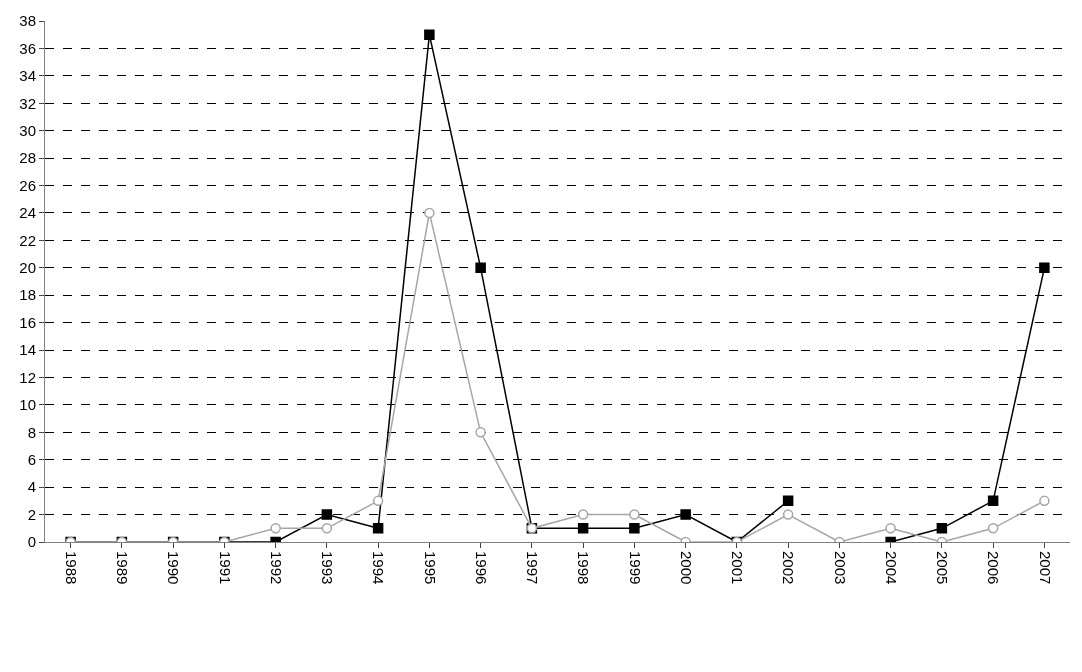 The image size is (1082, 672). Describe the element at coordinates (635, 568) in the screenshot. I see `x-tick-label: 1999` at that location.